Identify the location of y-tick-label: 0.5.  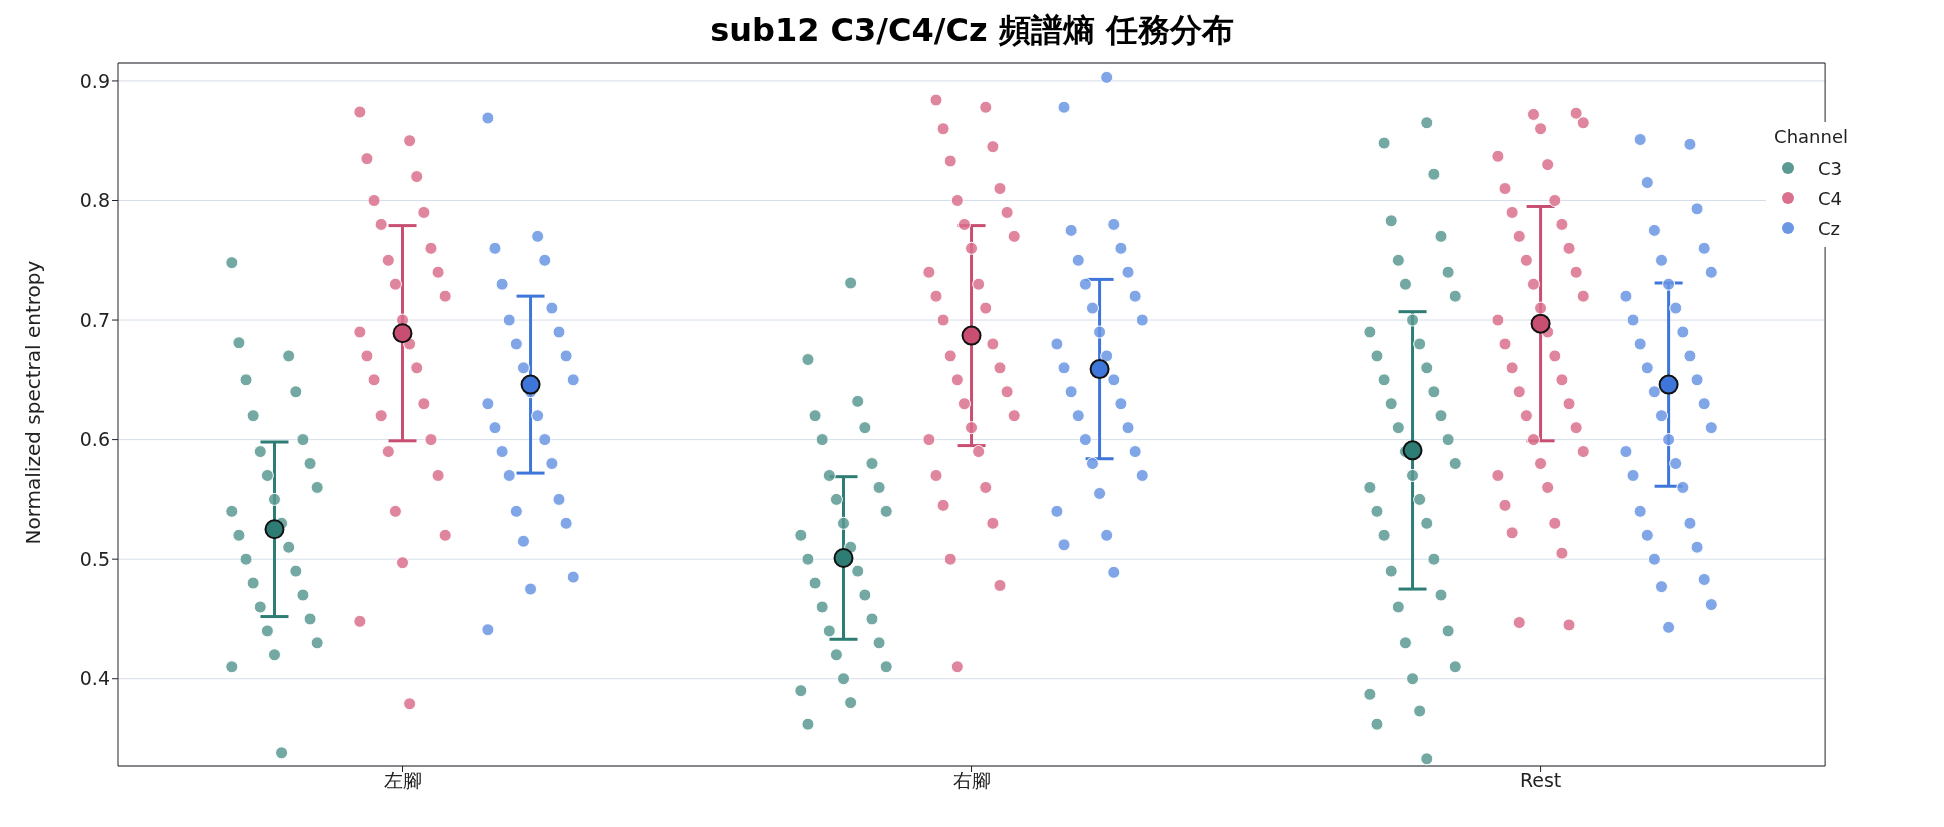
(94, 558).